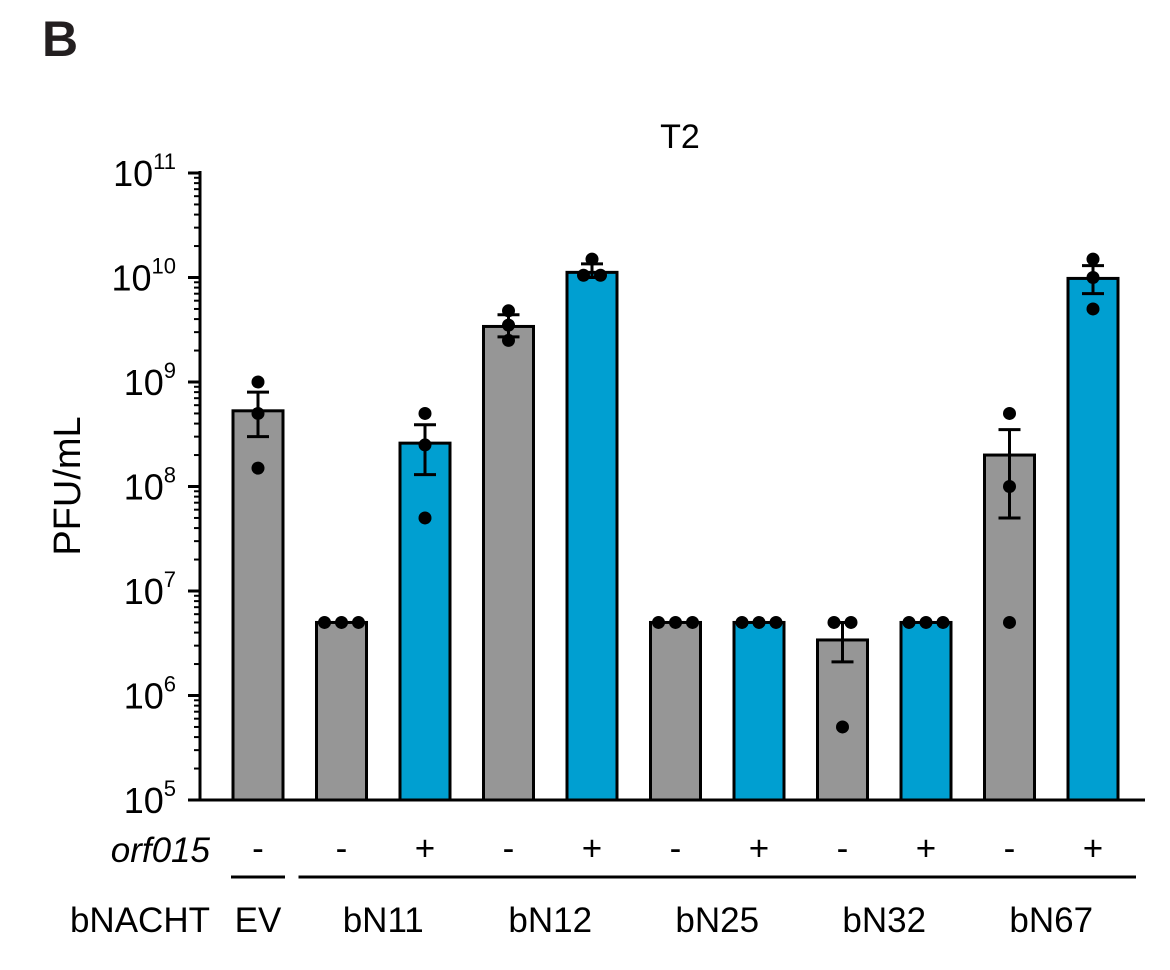 This screenshot has width=1170, height=970. Describe the element at coordinates (1051, 920) in the screenshot. I see `group-label: bN67` at that location.